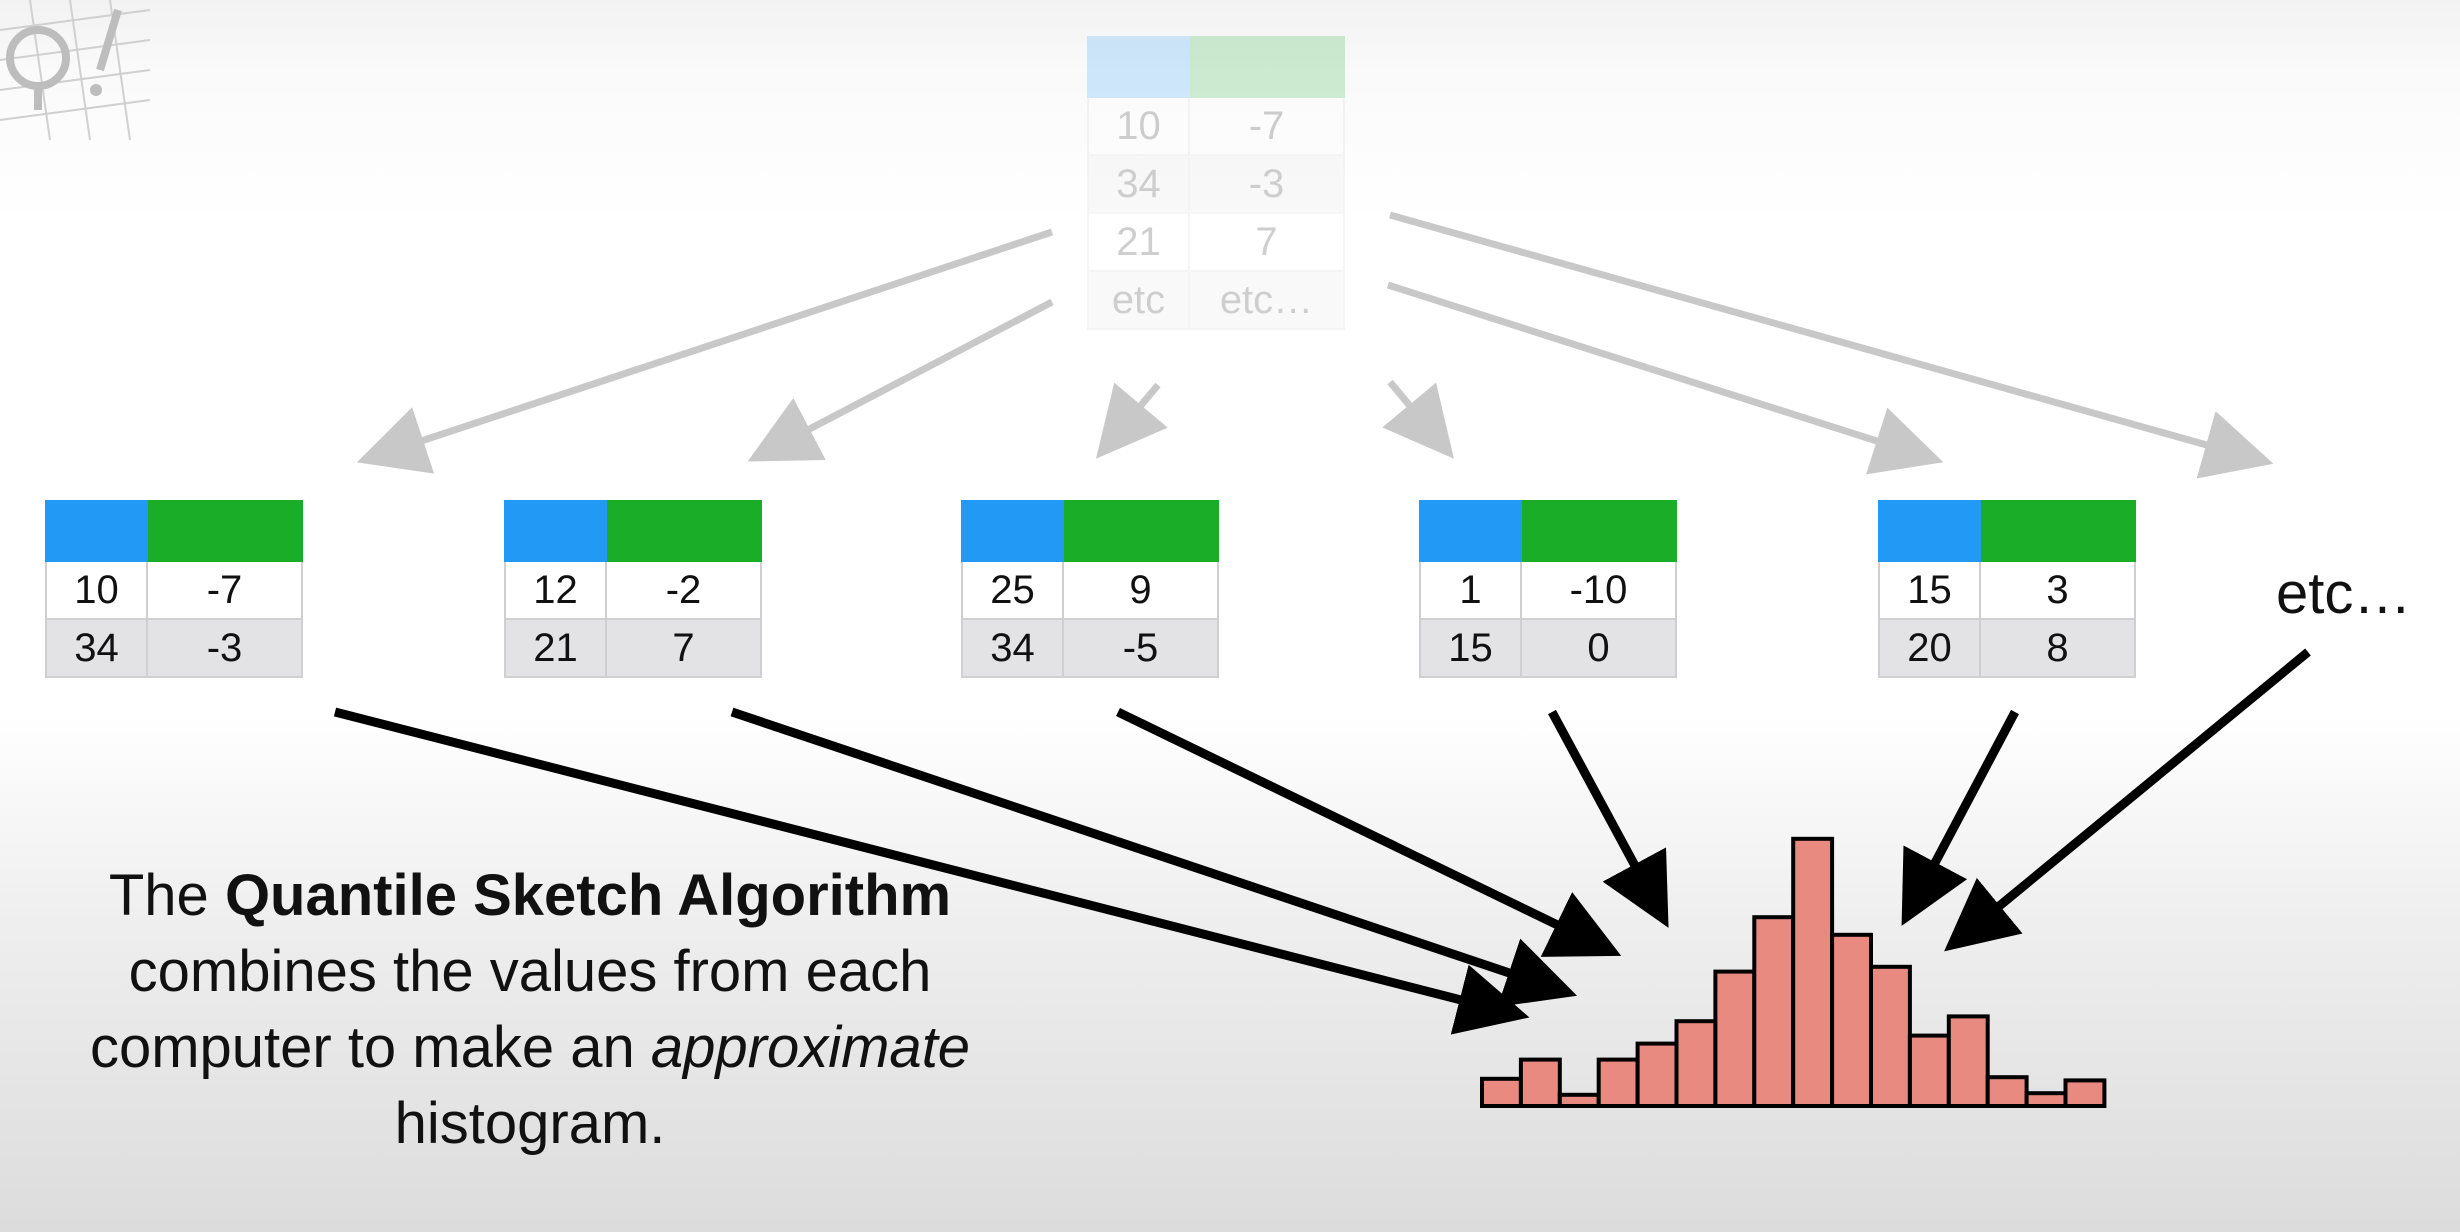 Image resolution: width=2460 pixels, height=1232 pixels. I want to click on computer-table-4: 1 -10 15 0, so click(1548, 589).